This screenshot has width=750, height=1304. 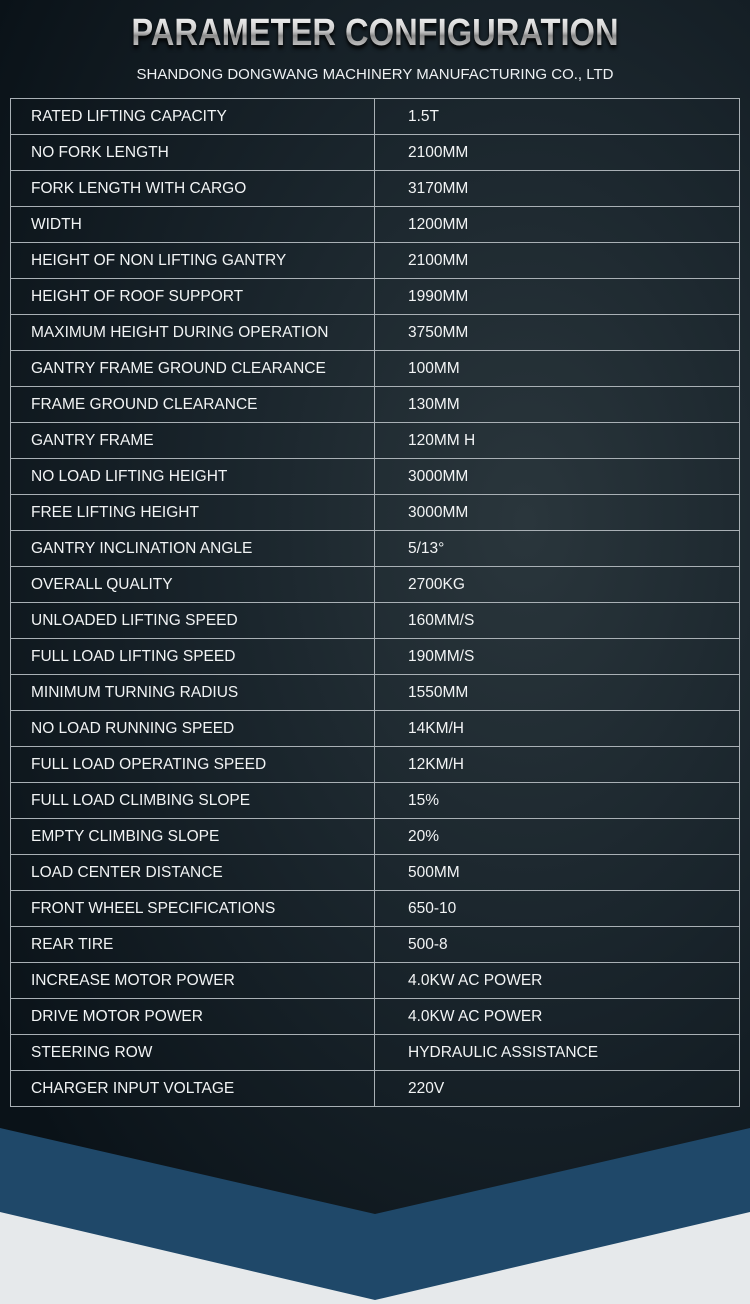 What do you see at coordinates (557, 296) in the screenshot?
I see `parameter-value: 1990MM` at bounding box center [557, 296].